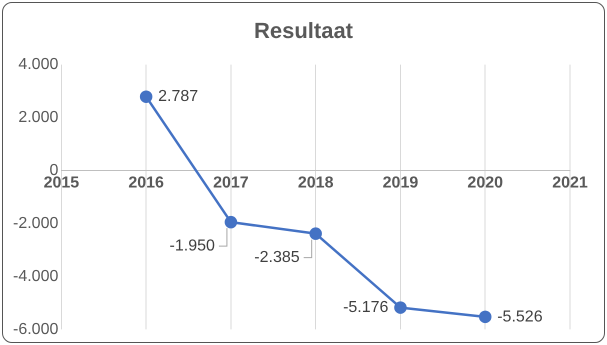 This screenshot has width=607, height=345. What do you see at coordinates (62, 183) in the screenshot?
I see `x-tick-label: 2015` at bounding box center [62, 183].